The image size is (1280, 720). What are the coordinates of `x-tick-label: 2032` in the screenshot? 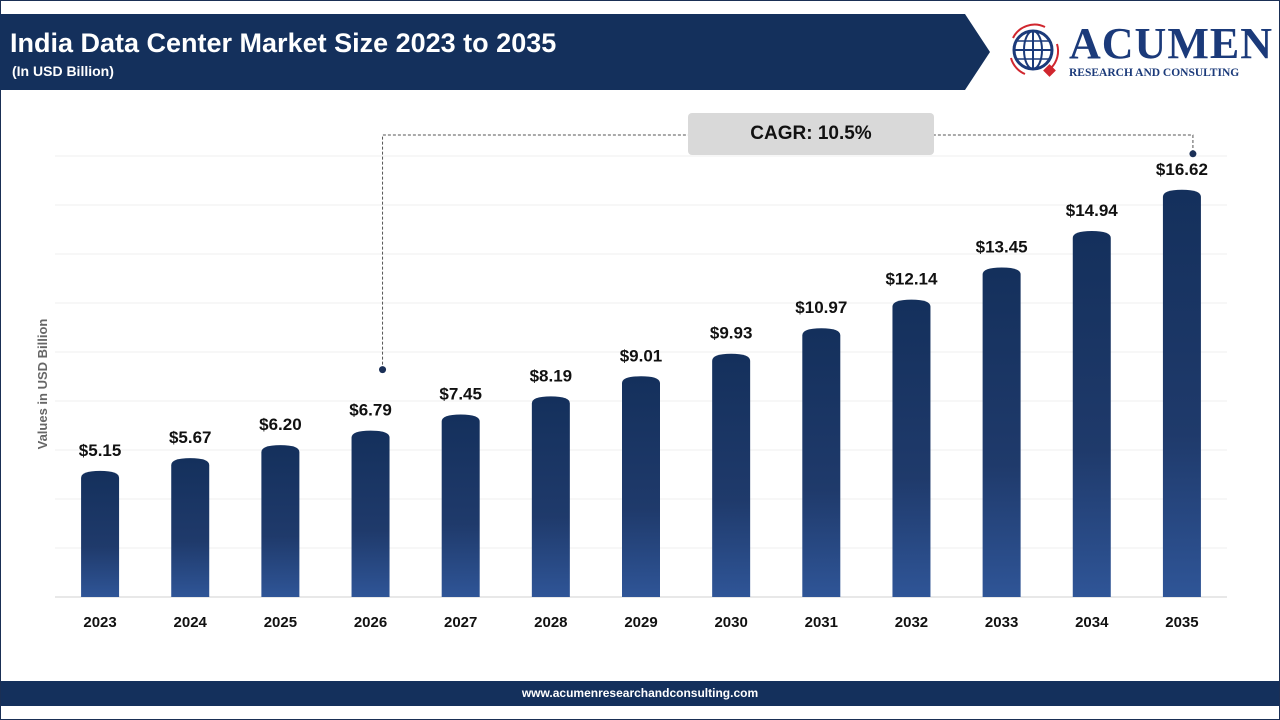 It's located at (911, 622).